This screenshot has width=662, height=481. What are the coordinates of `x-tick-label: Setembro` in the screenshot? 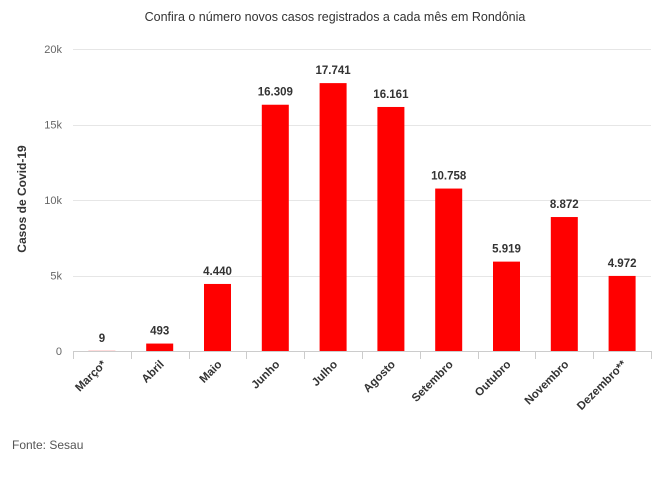 It's located at (433, 382).